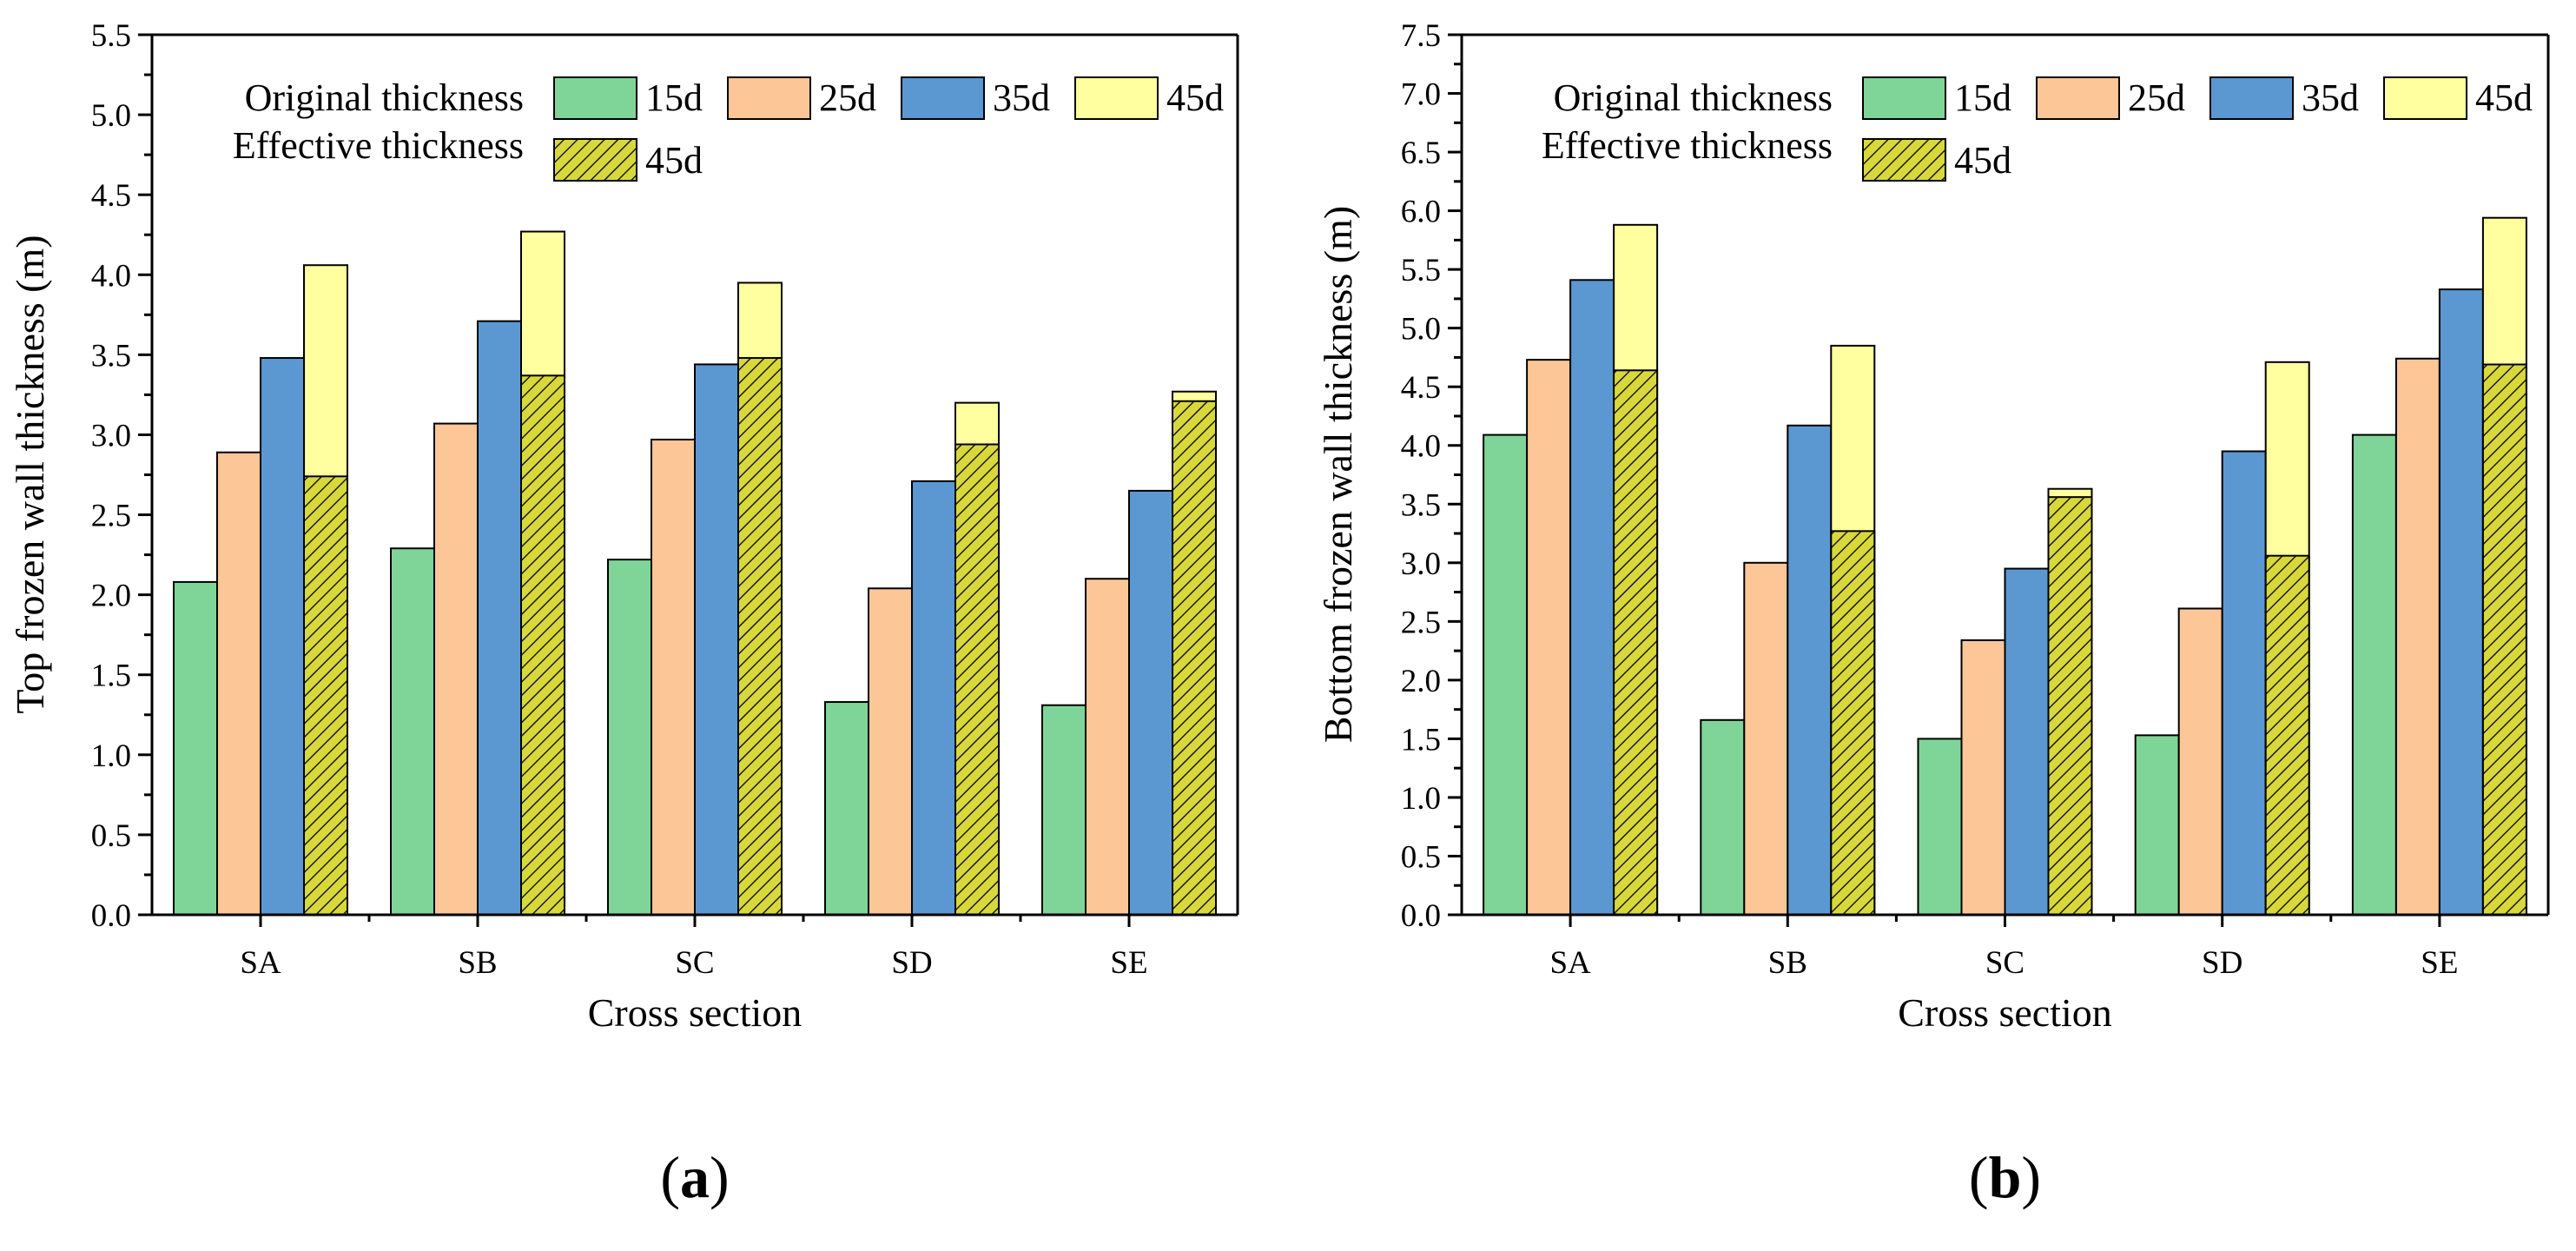  What do you see at coordinates (2005, 1177) in the screenshot?
I see `panel-label-b: (b)` at bounding box center [2005, 1177].